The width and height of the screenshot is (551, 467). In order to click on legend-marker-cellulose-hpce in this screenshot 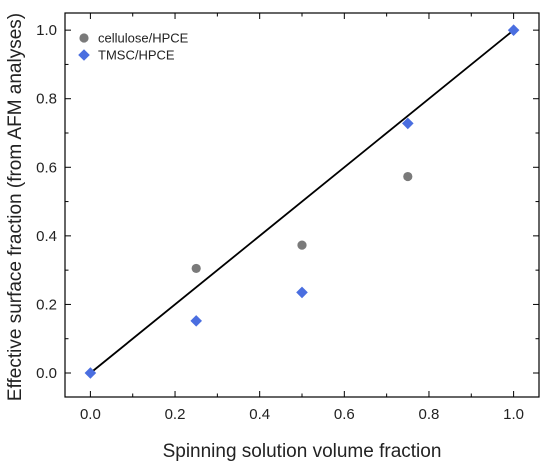, I will do `click(84, 38)`.